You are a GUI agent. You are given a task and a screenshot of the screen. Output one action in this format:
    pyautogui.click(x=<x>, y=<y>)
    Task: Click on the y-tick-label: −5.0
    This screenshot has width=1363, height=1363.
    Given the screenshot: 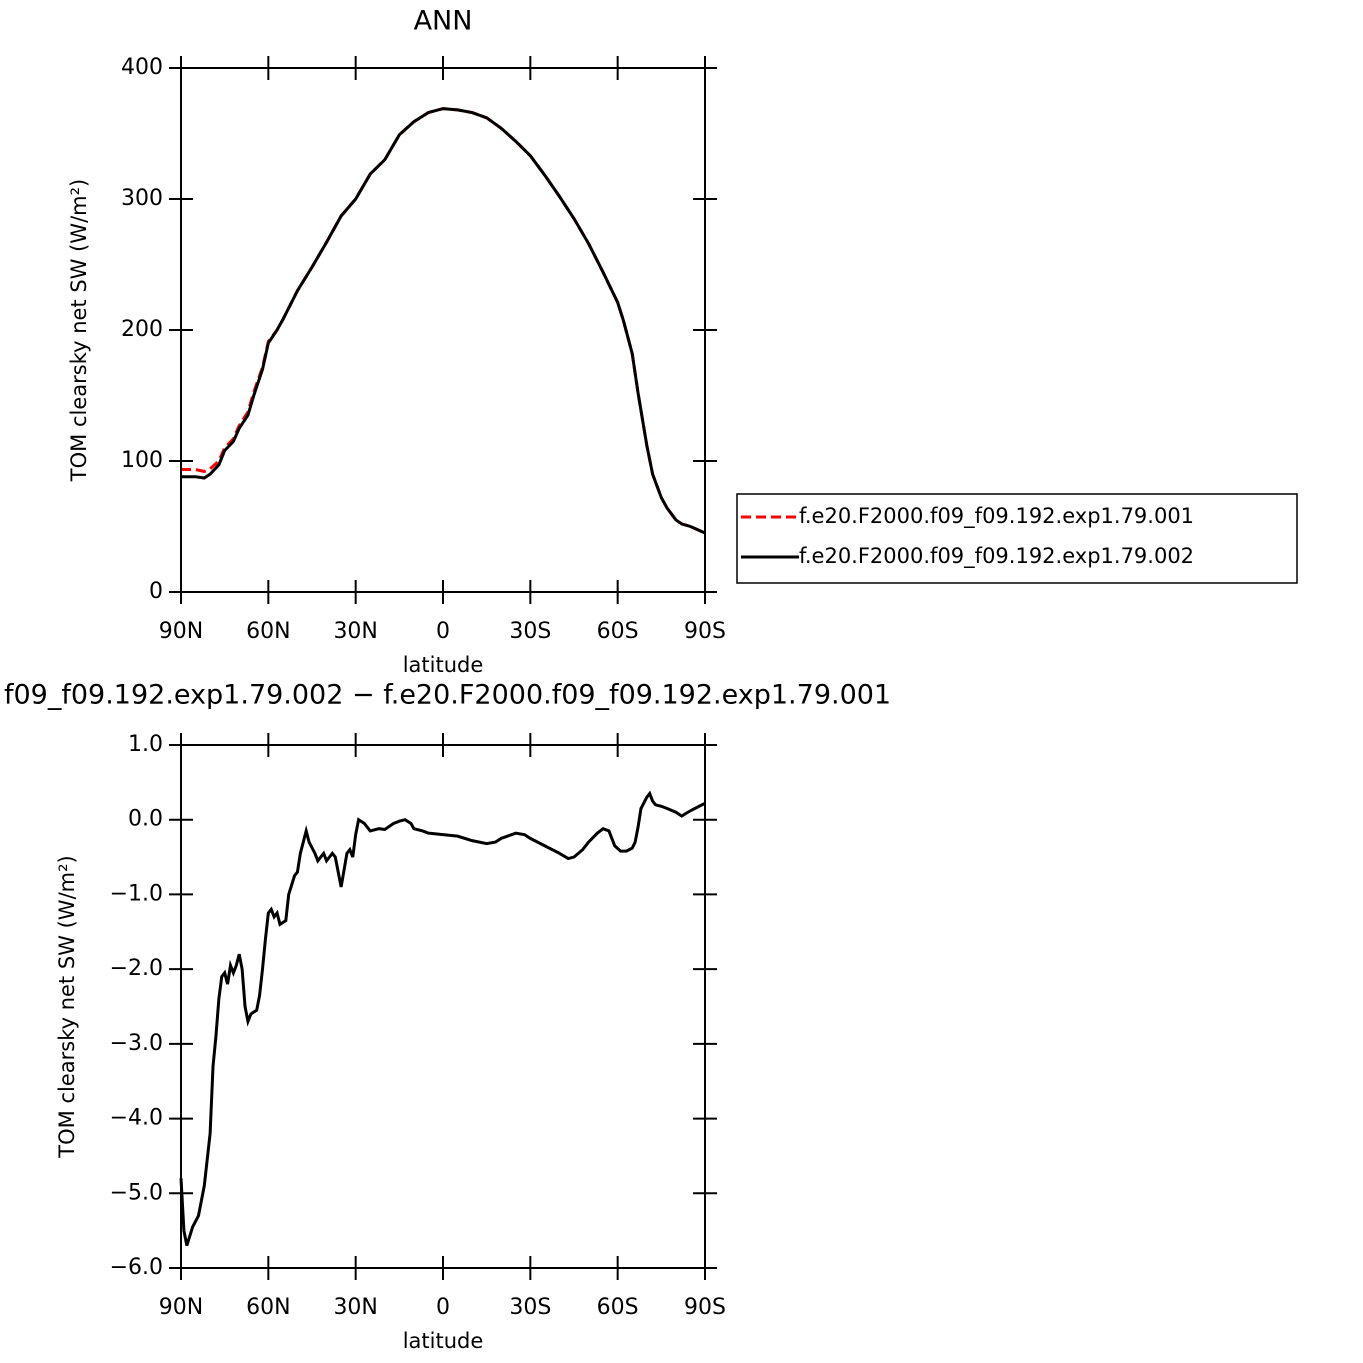 What is the action you would take?
    pyautogui.click(x=136, y=1192)
    